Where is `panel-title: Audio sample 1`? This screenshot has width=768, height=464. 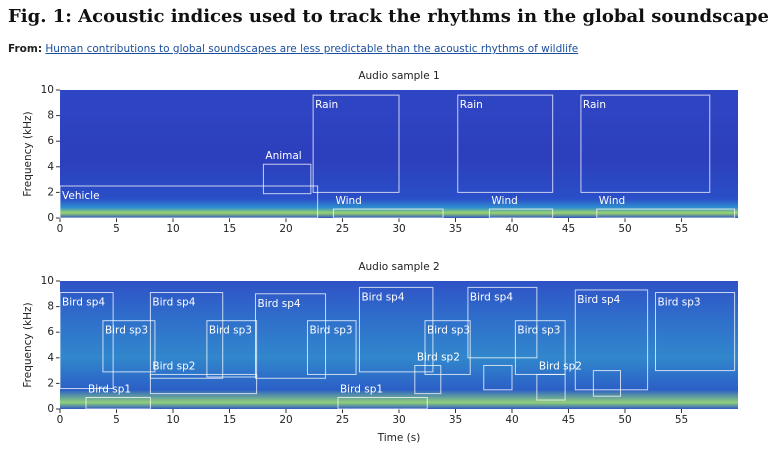 panel-title: Audio sample 1 is located at coordinates (398, 76).